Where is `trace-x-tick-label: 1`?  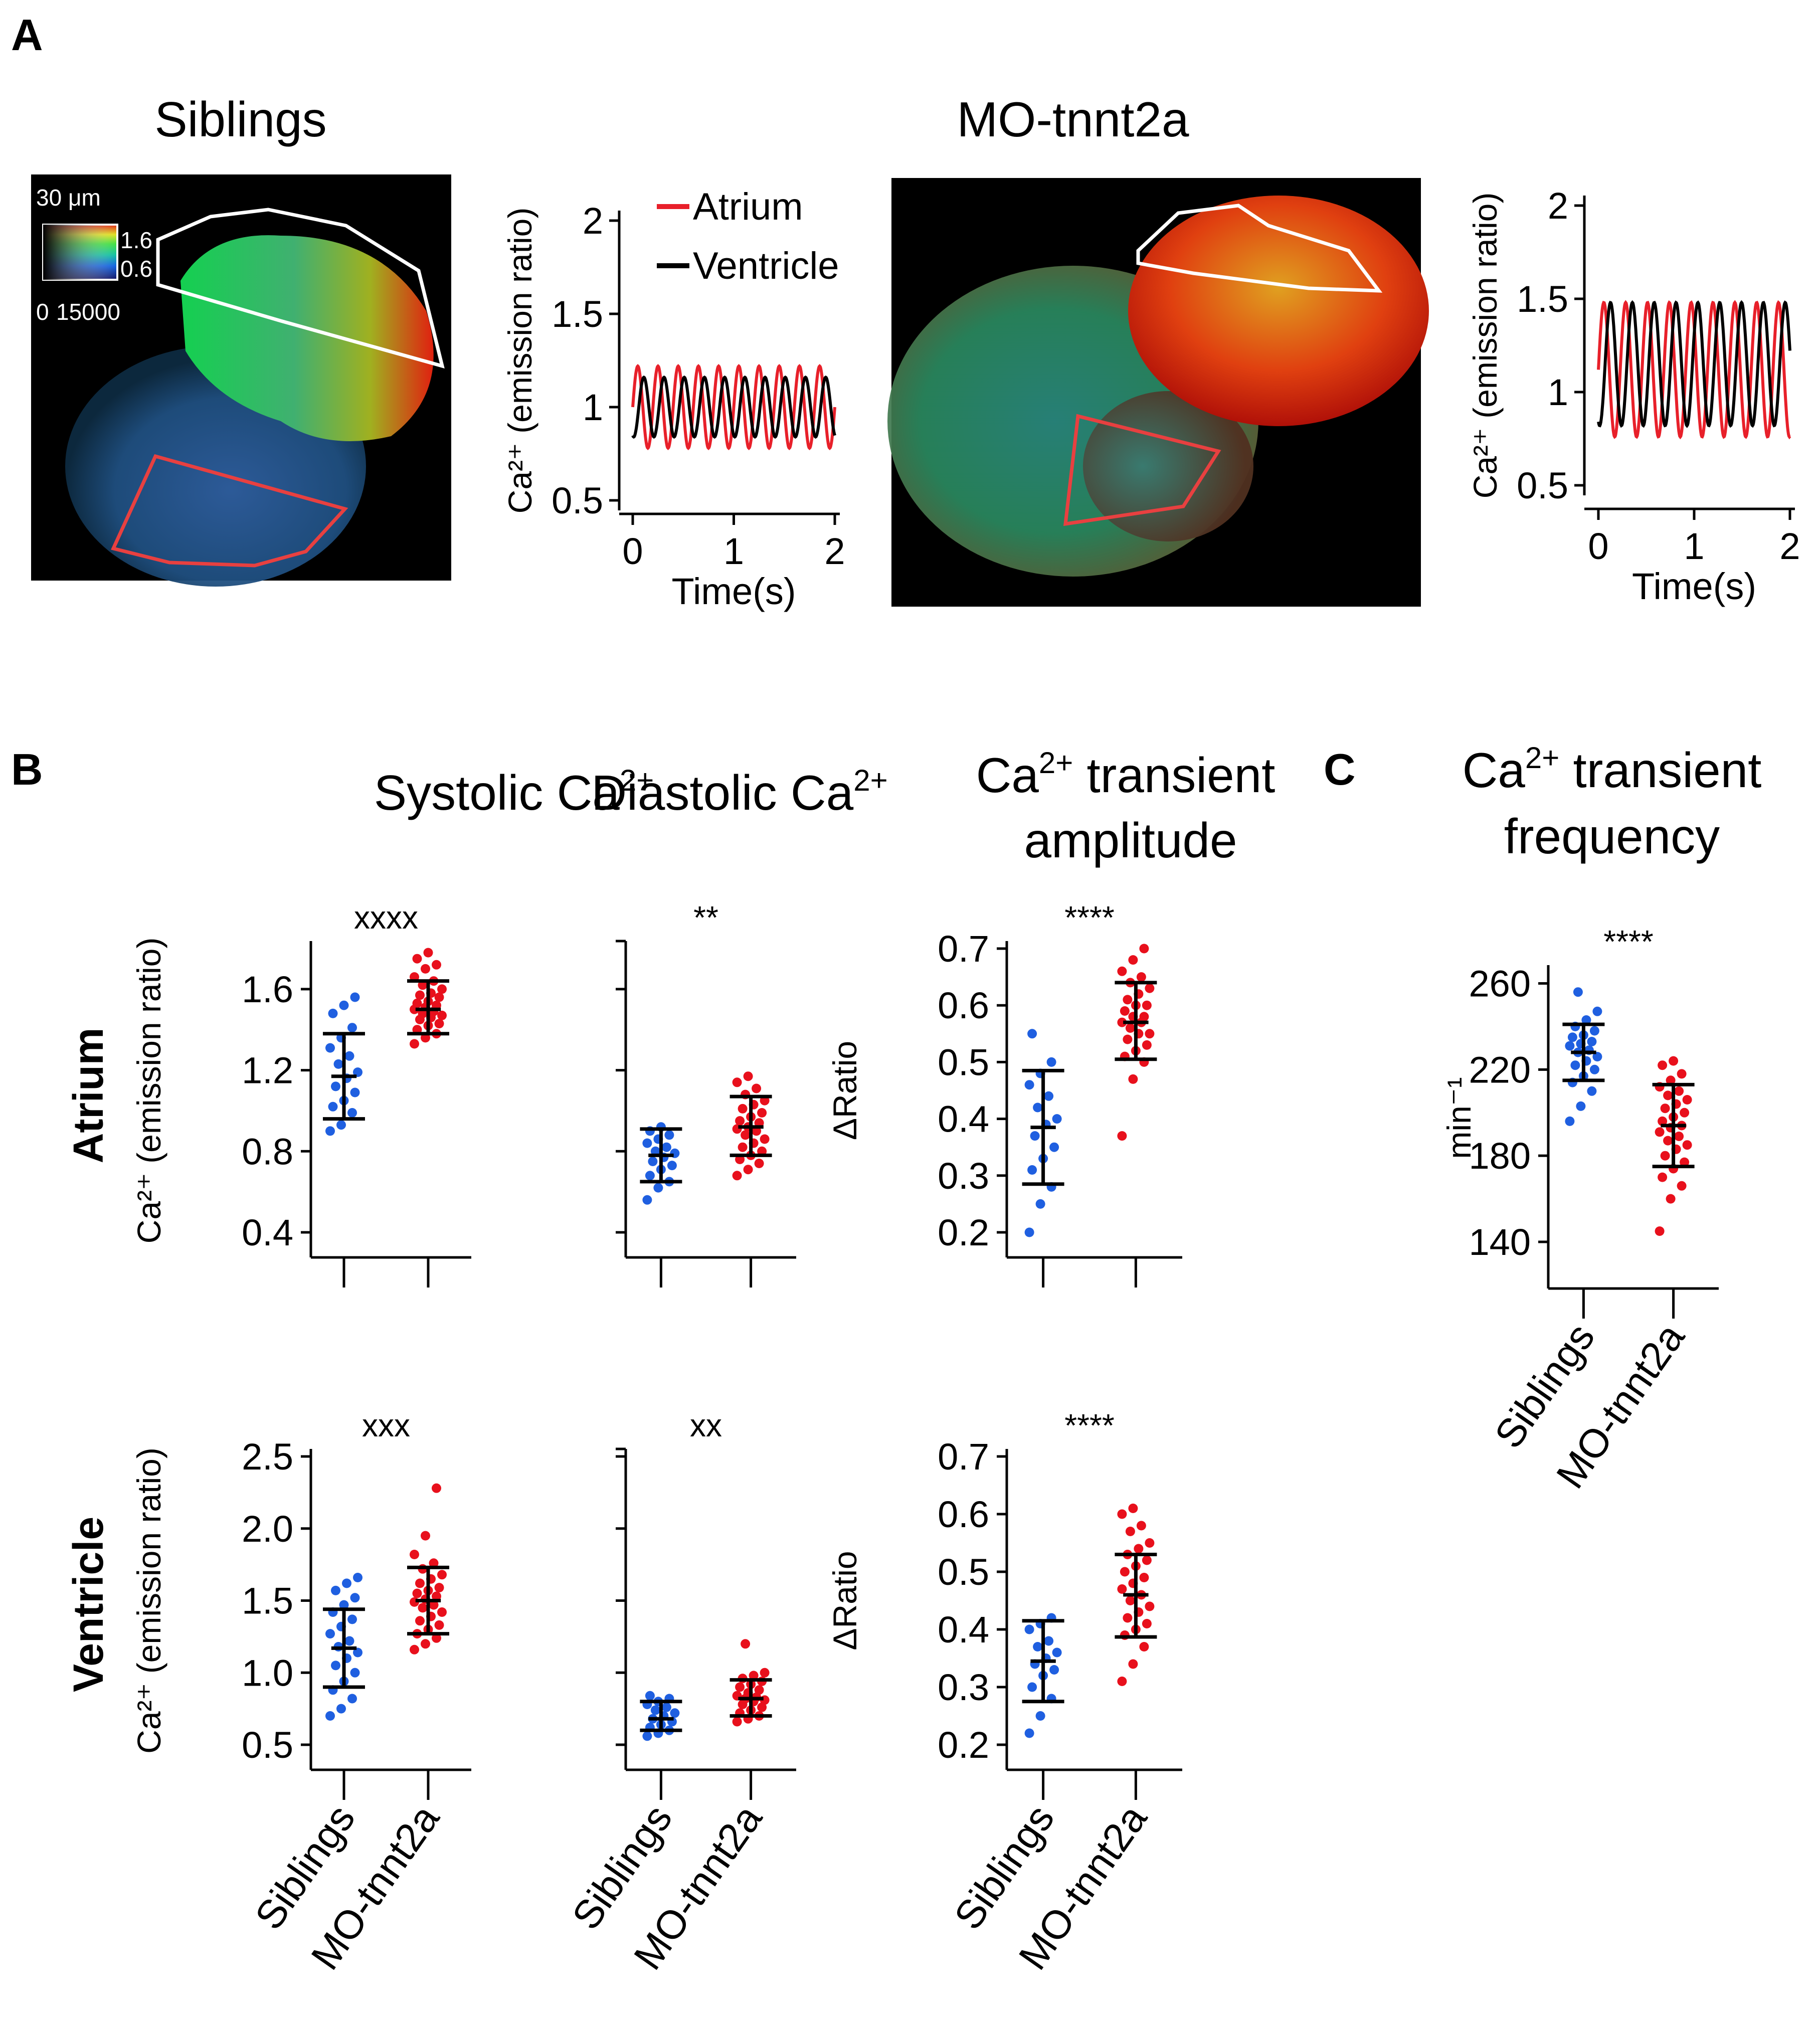
trace-x-tick-label: 1 is located at coordinates (1694, 546).